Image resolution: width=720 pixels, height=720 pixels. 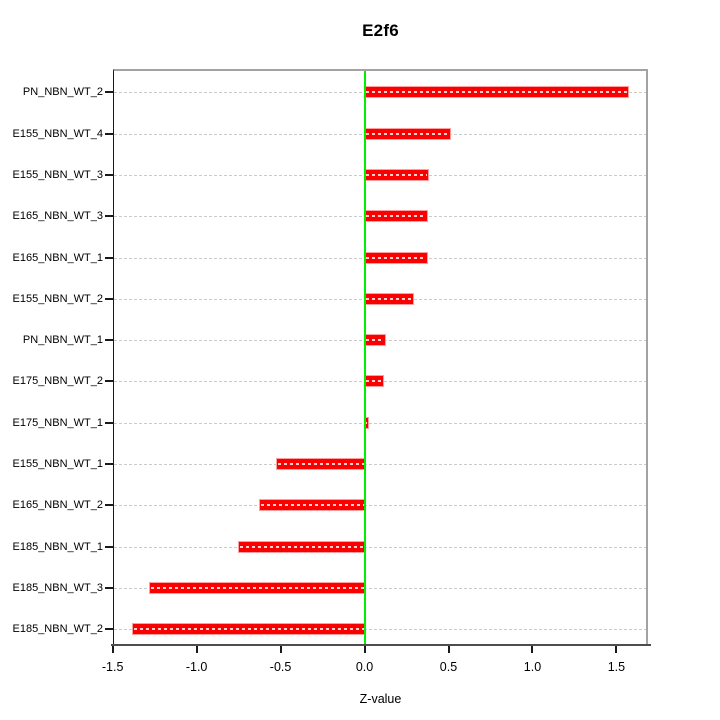 What do you see at coordinates (58, 133) in the screenshot?
I see `y-axis-category-label: E155_NBN_WT_4` at bounding box center [58, 133].